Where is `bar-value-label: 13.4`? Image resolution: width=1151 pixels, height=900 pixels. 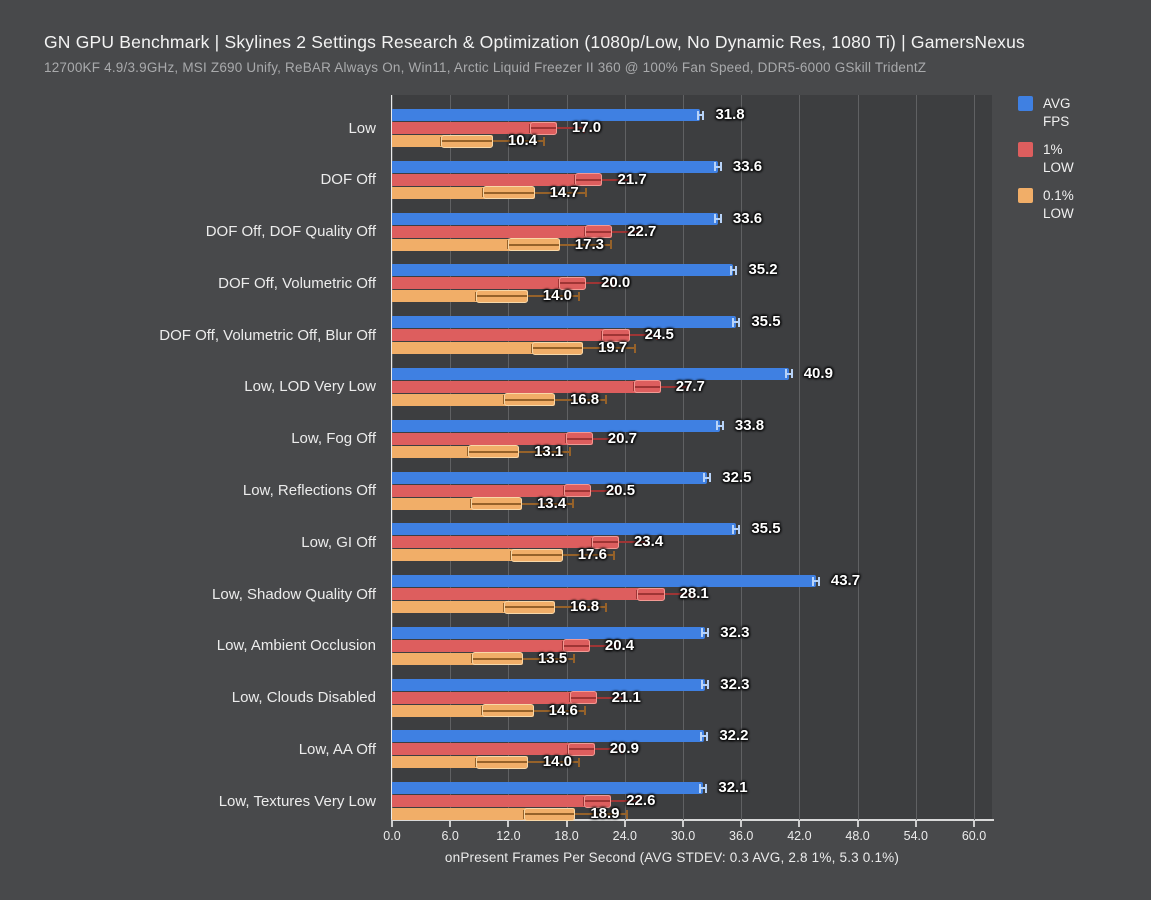
bar-value-label: 13.4 is located at coordinates (551, 503).